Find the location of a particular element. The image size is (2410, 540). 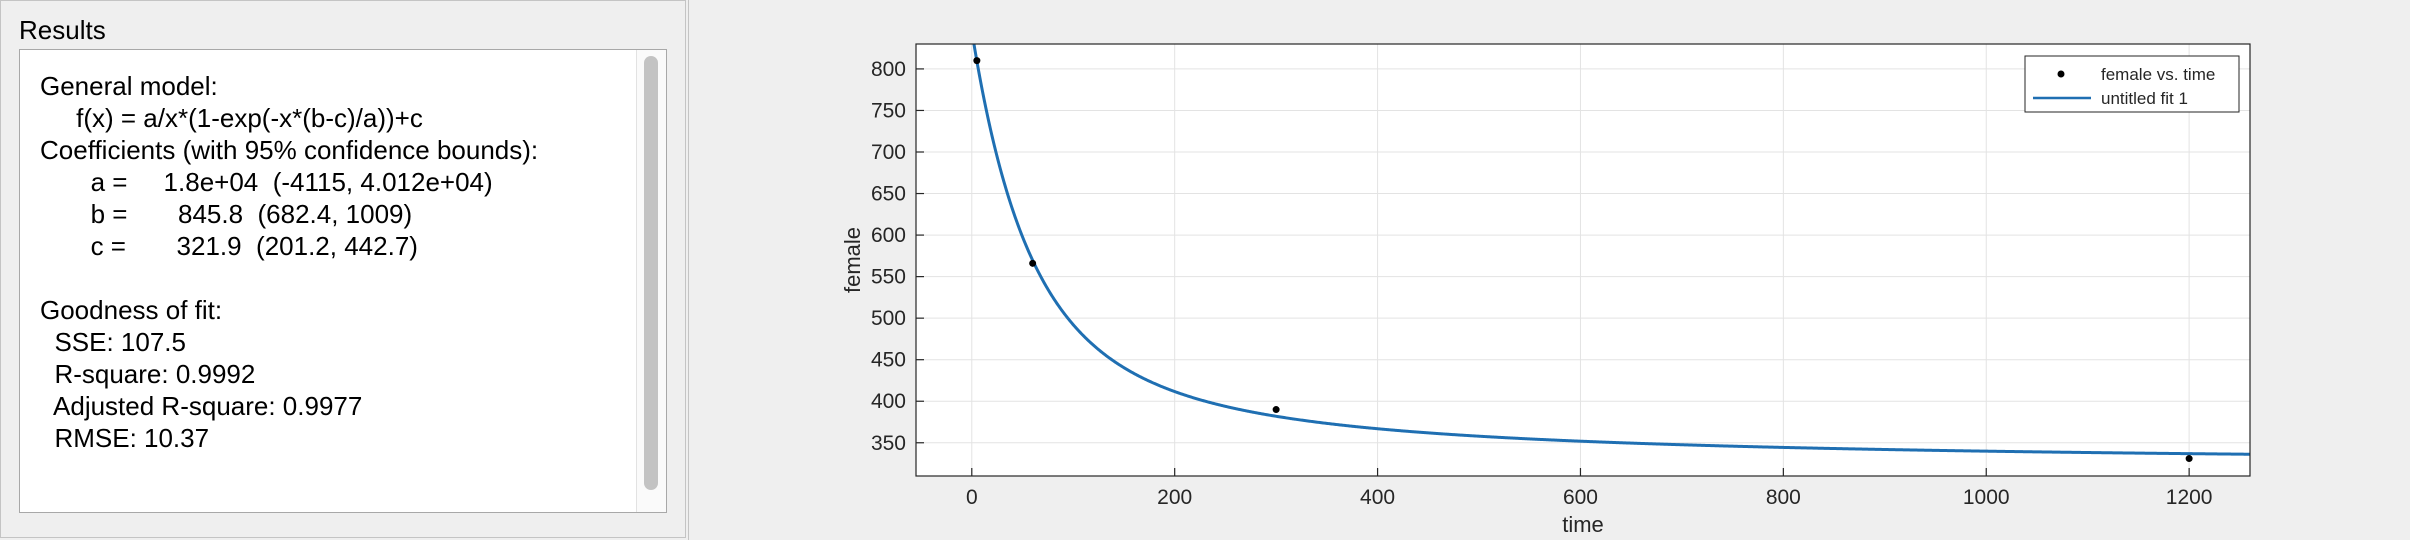

legend: female vs. time untitled fit 1 is located at coordinates (2132, 84).